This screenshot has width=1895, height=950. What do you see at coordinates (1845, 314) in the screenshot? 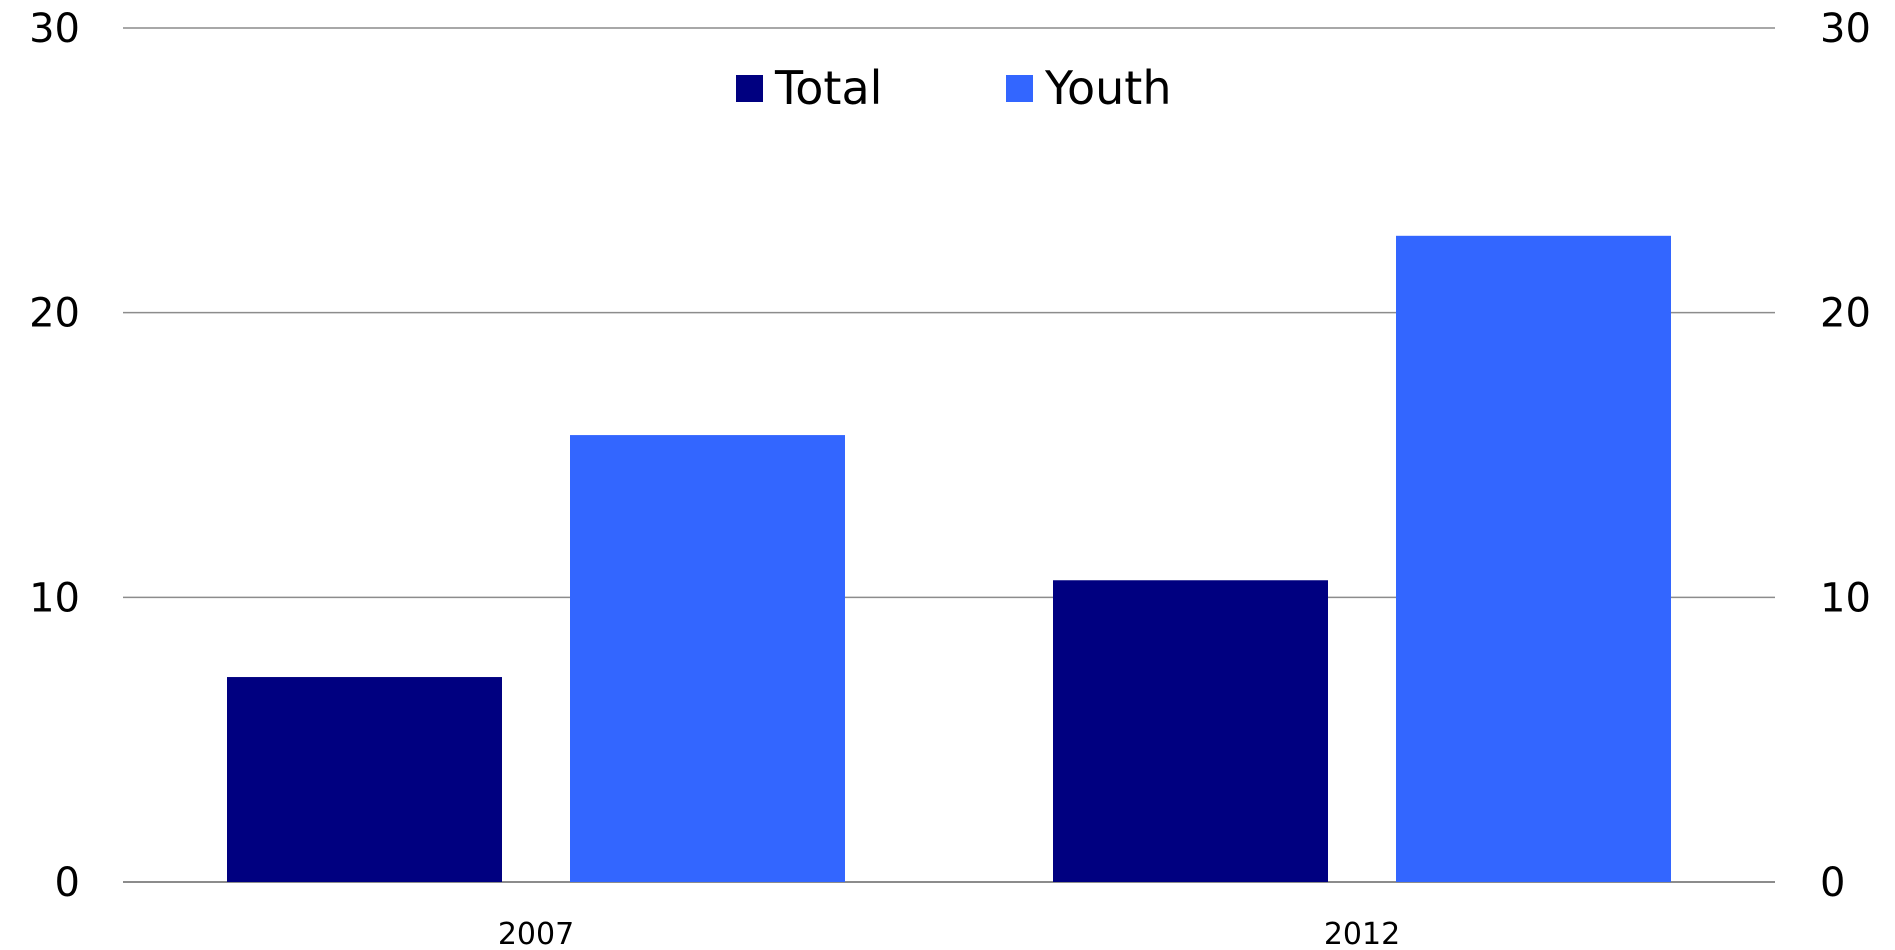
I see `y-tick-right-20: 20` at bounding box center [1845, 314].